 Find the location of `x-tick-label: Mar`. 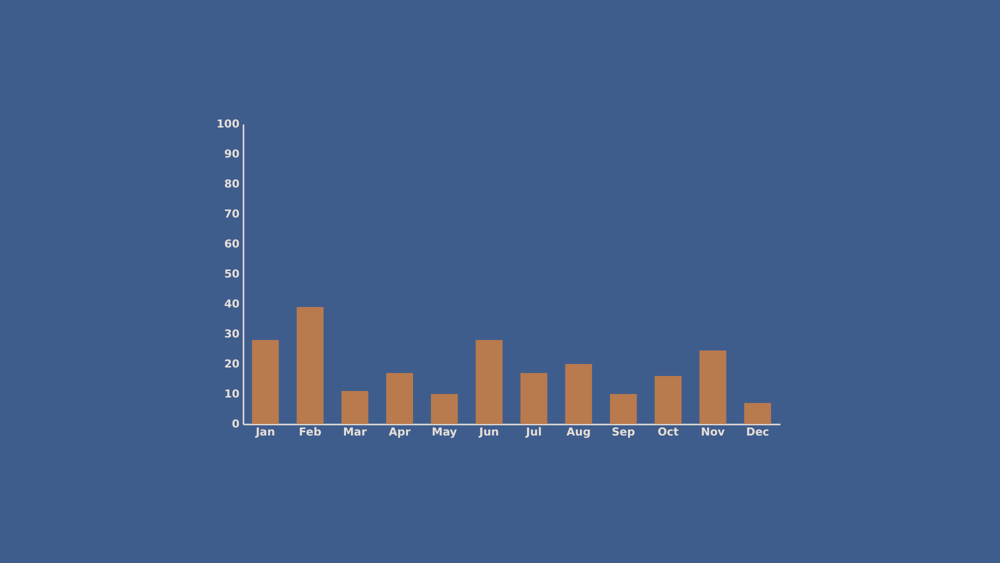

x-tick-label: Mar is located at coordinates (355, 432).